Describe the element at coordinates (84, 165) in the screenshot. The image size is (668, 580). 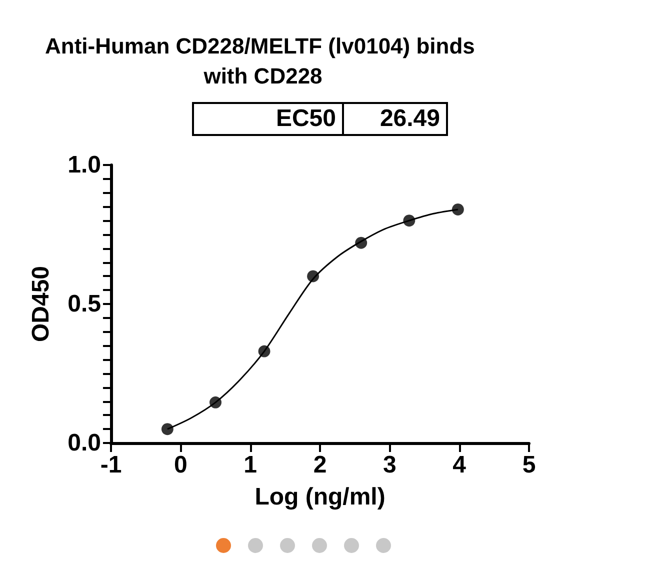
I see `y-tick-label: 1.0` at that location.